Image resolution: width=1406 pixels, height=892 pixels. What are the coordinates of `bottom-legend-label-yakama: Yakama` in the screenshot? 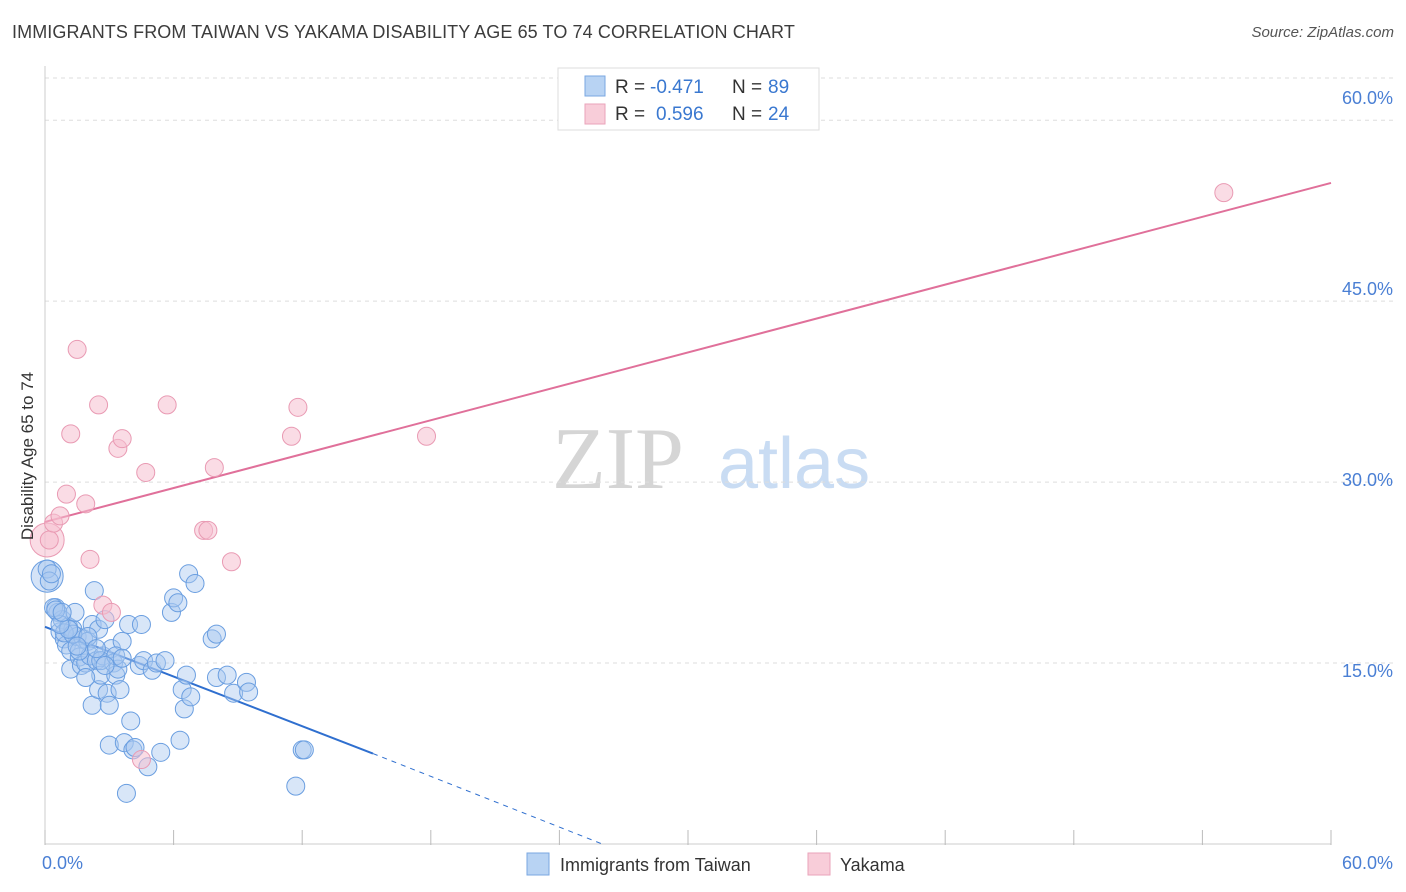 It's located at (873, 865).